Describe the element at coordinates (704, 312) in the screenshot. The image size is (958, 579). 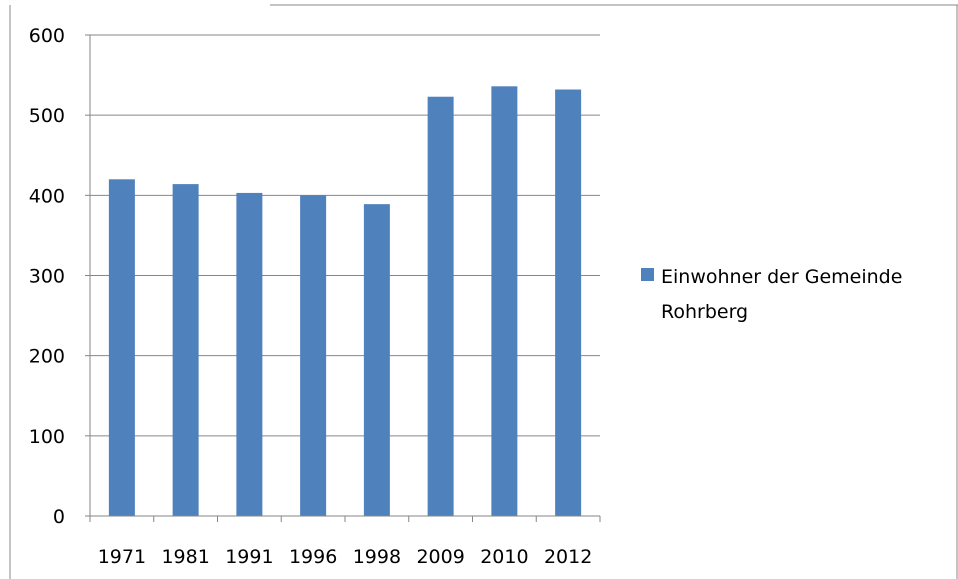
I see `legend-label-line-2: Rohrberg` at that location.